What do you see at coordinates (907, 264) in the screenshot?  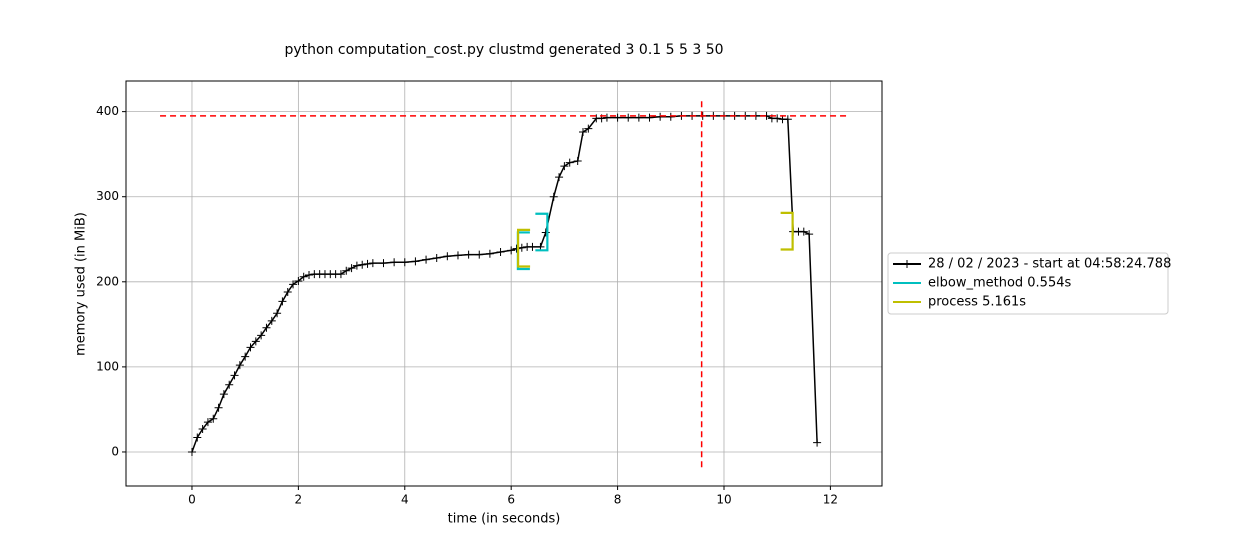 I see `legend-marker` at bounding box center [907, 264].